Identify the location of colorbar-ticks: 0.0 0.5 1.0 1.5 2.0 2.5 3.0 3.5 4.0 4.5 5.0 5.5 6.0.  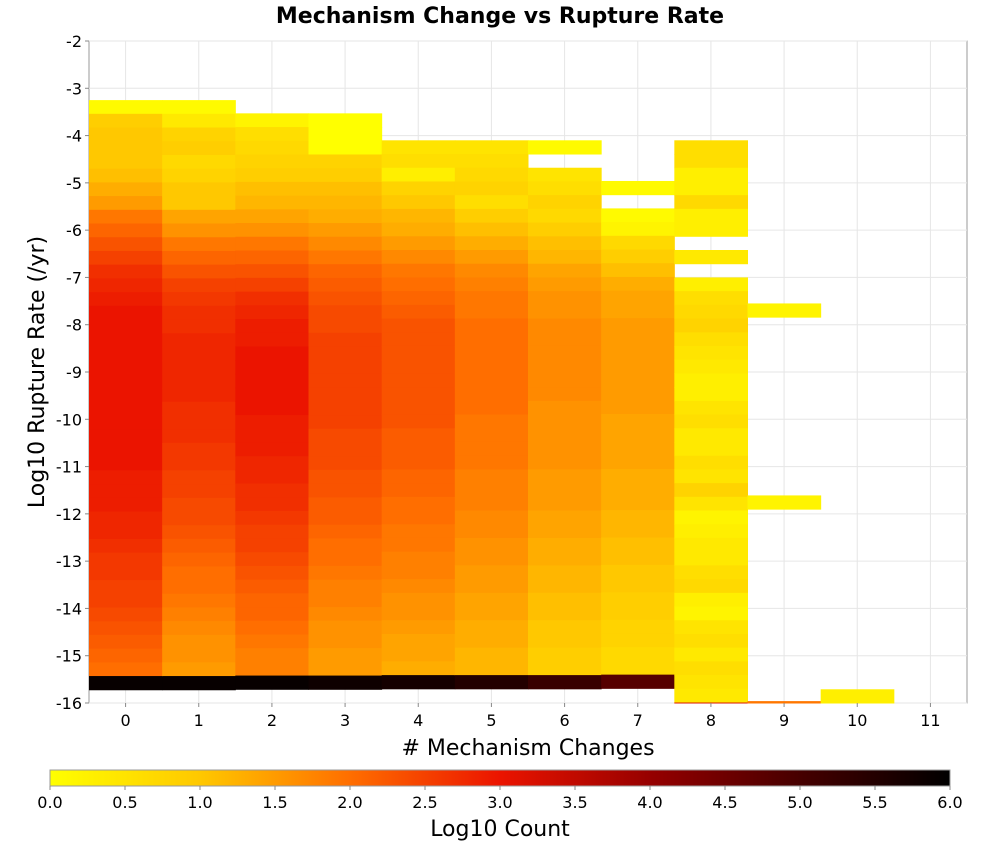
(500, 799).